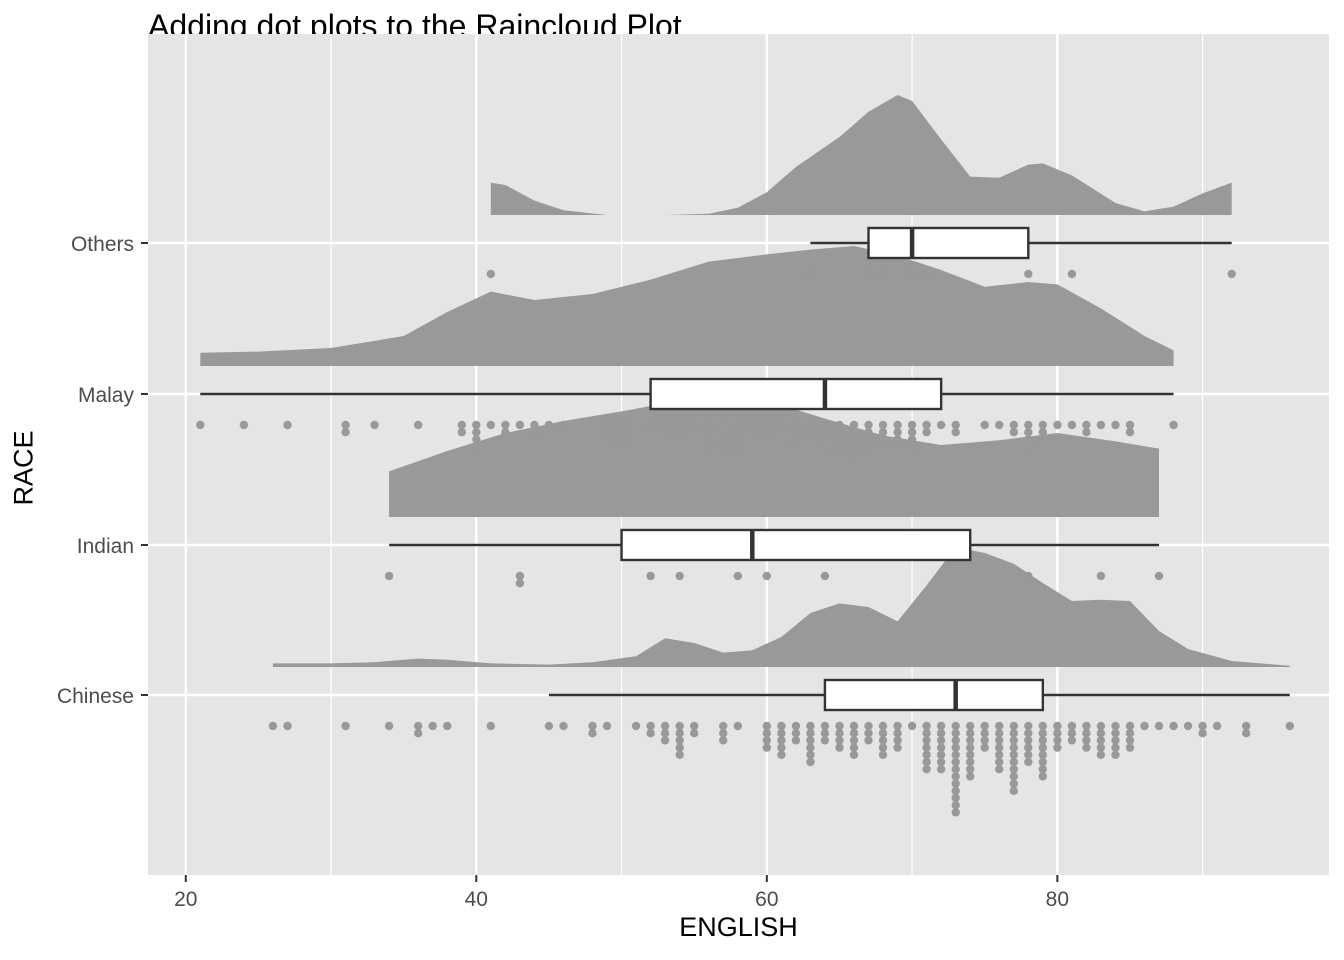 The width and height of the screenshot is (1344, 960). Describe the element at coordinates (861, 155) in the screenshot. I see `density-cloud-others` at that location.